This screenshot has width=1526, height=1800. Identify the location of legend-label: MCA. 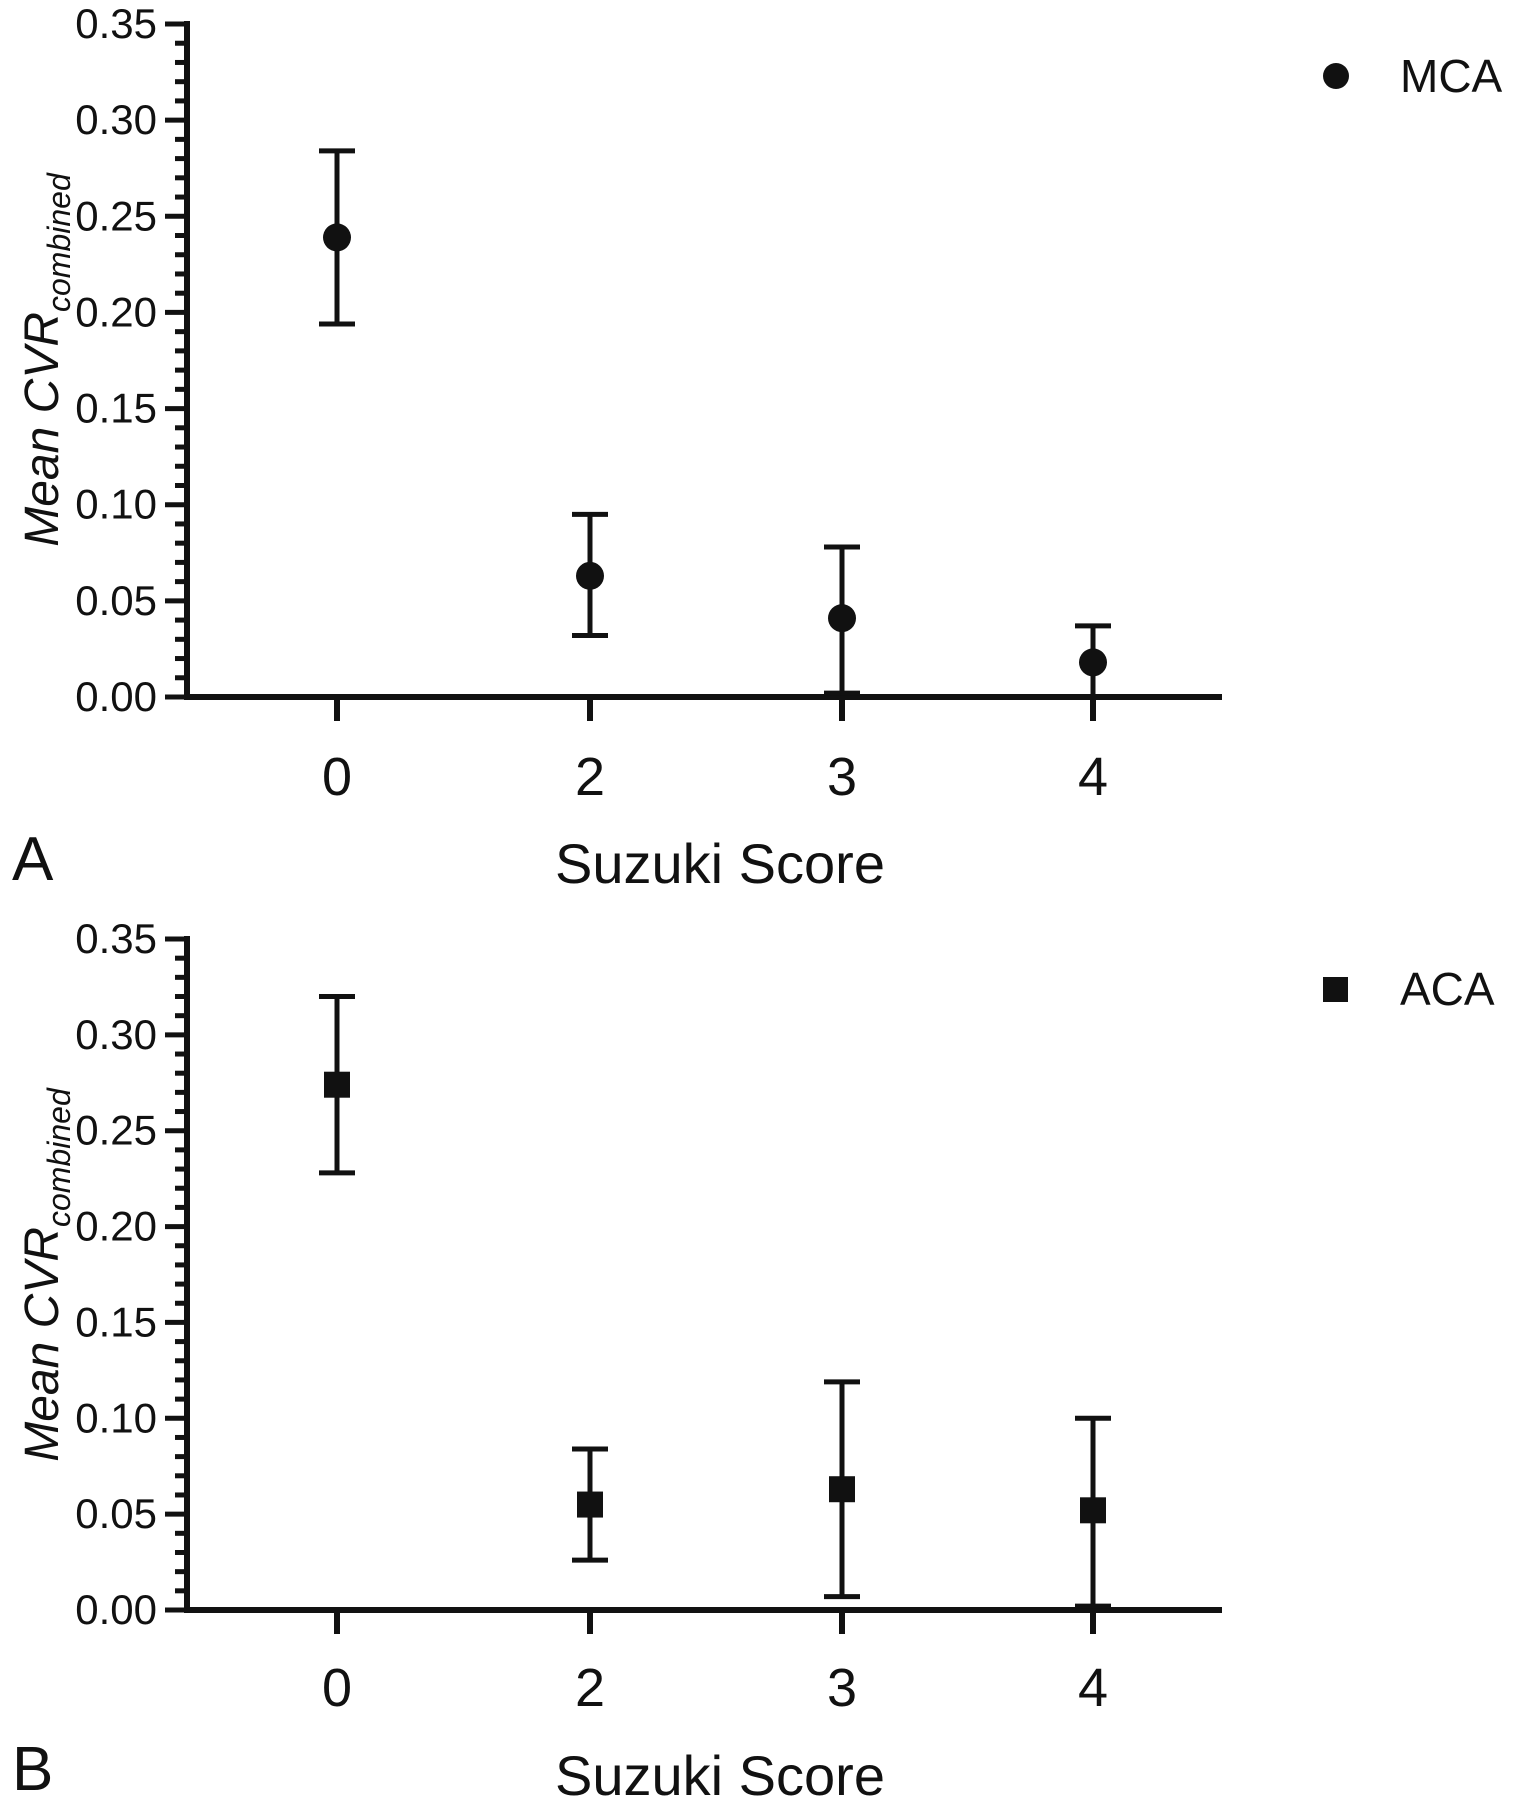
(1451, 76).